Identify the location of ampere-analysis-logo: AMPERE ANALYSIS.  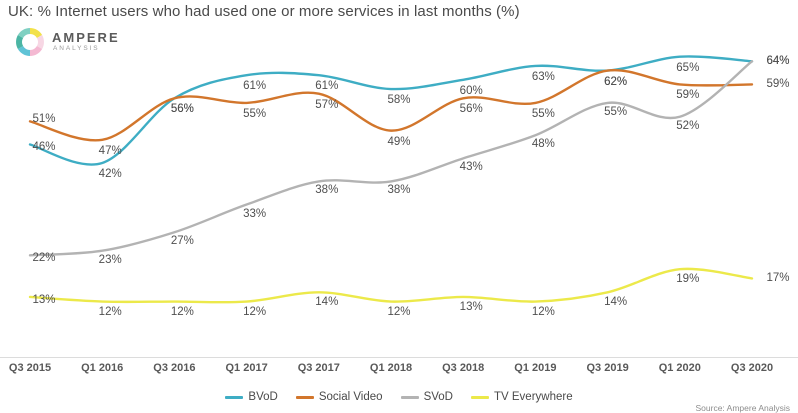
(75, 43).